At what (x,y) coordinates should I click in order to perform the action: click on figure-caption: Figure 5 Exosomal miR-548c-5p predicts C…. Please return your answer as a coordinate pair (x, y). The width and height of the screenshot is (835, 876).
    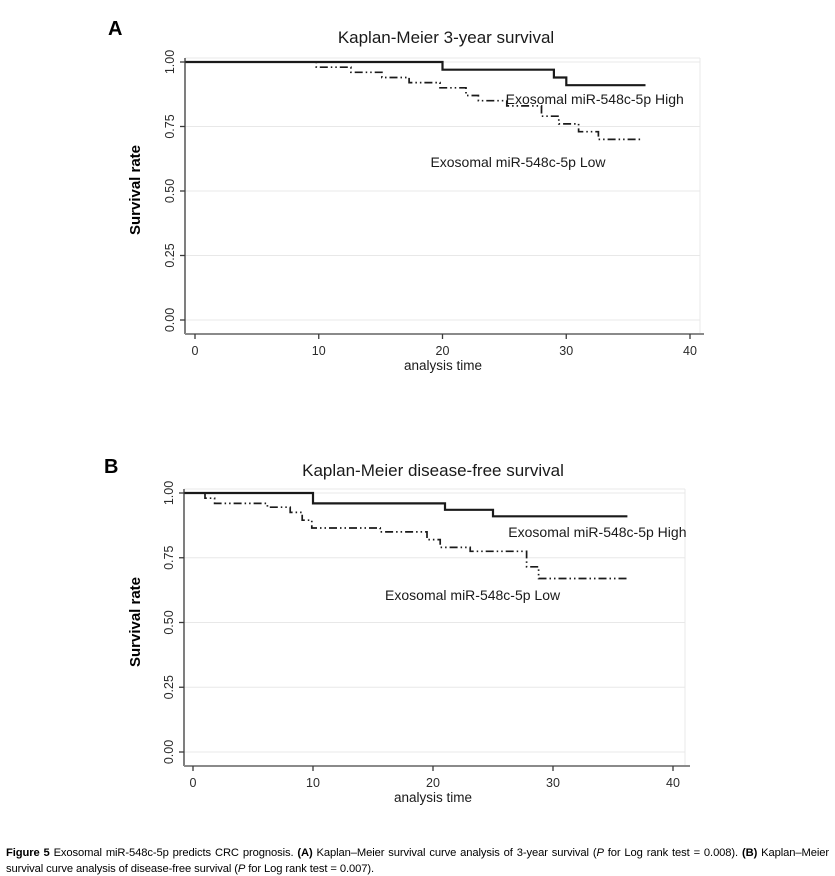
    Looking at the image, I should click on (417, 860).